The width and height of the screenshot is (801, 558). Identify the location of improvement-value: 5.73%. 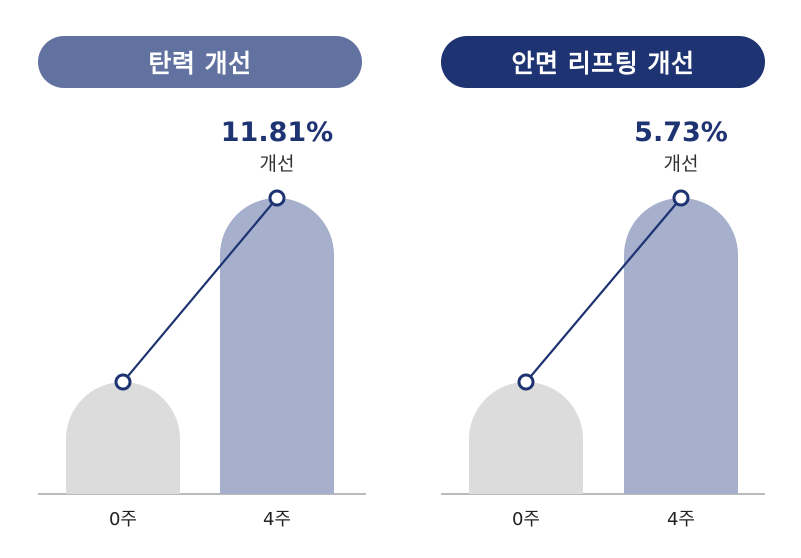
(681, 132).